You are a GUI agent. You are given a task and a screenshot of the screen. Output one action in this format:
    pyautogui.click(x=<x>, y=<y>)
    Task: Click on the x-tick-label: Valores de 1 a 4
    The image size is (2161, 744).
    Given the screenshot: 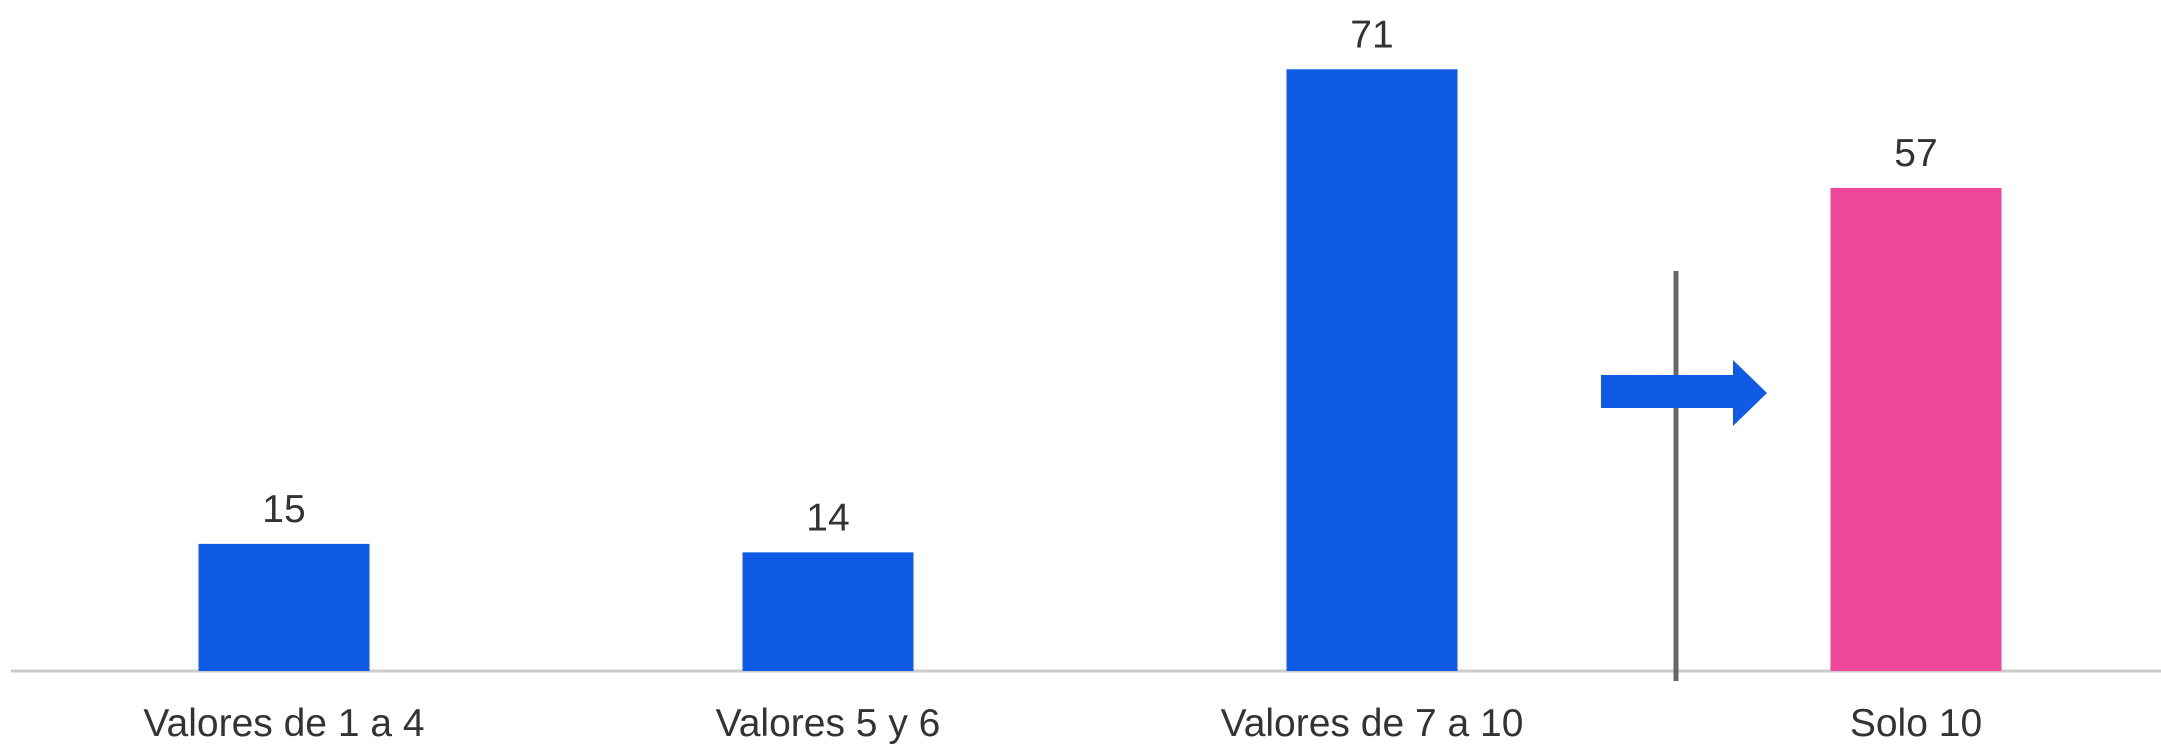 What is the action you would take?
    pyautogui.click(x=283, y=723)
    